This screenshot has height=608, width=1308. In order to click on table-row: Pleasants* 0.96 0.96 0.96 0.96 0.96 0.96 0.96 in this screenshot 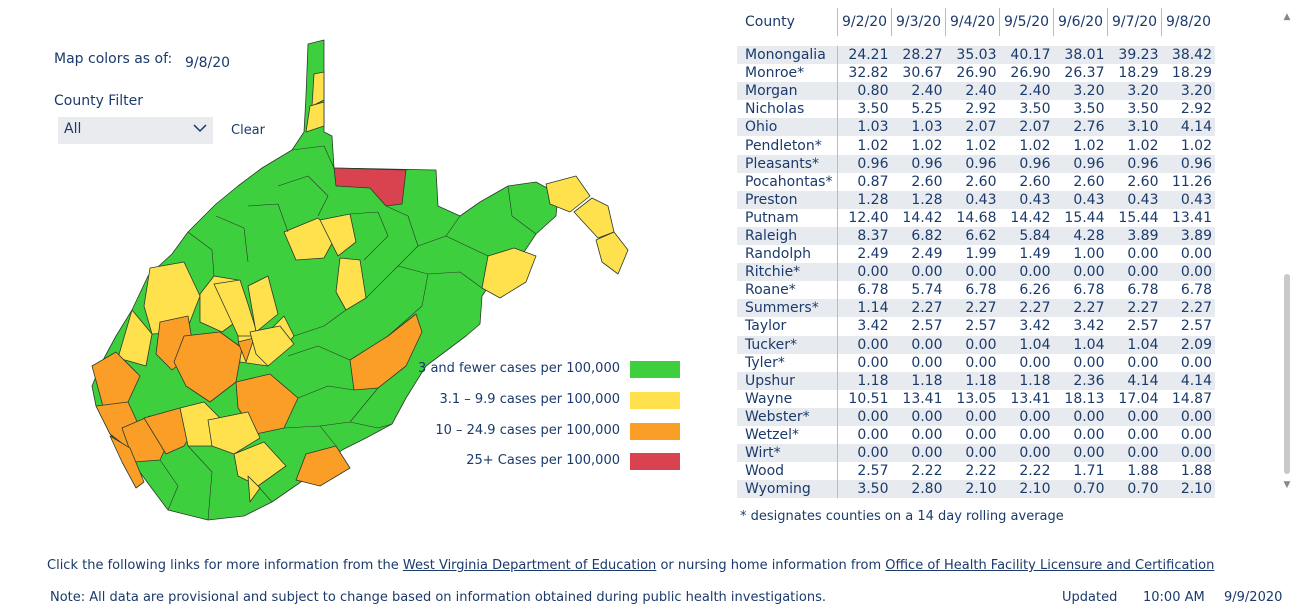, I will do `click(976, 163)`.